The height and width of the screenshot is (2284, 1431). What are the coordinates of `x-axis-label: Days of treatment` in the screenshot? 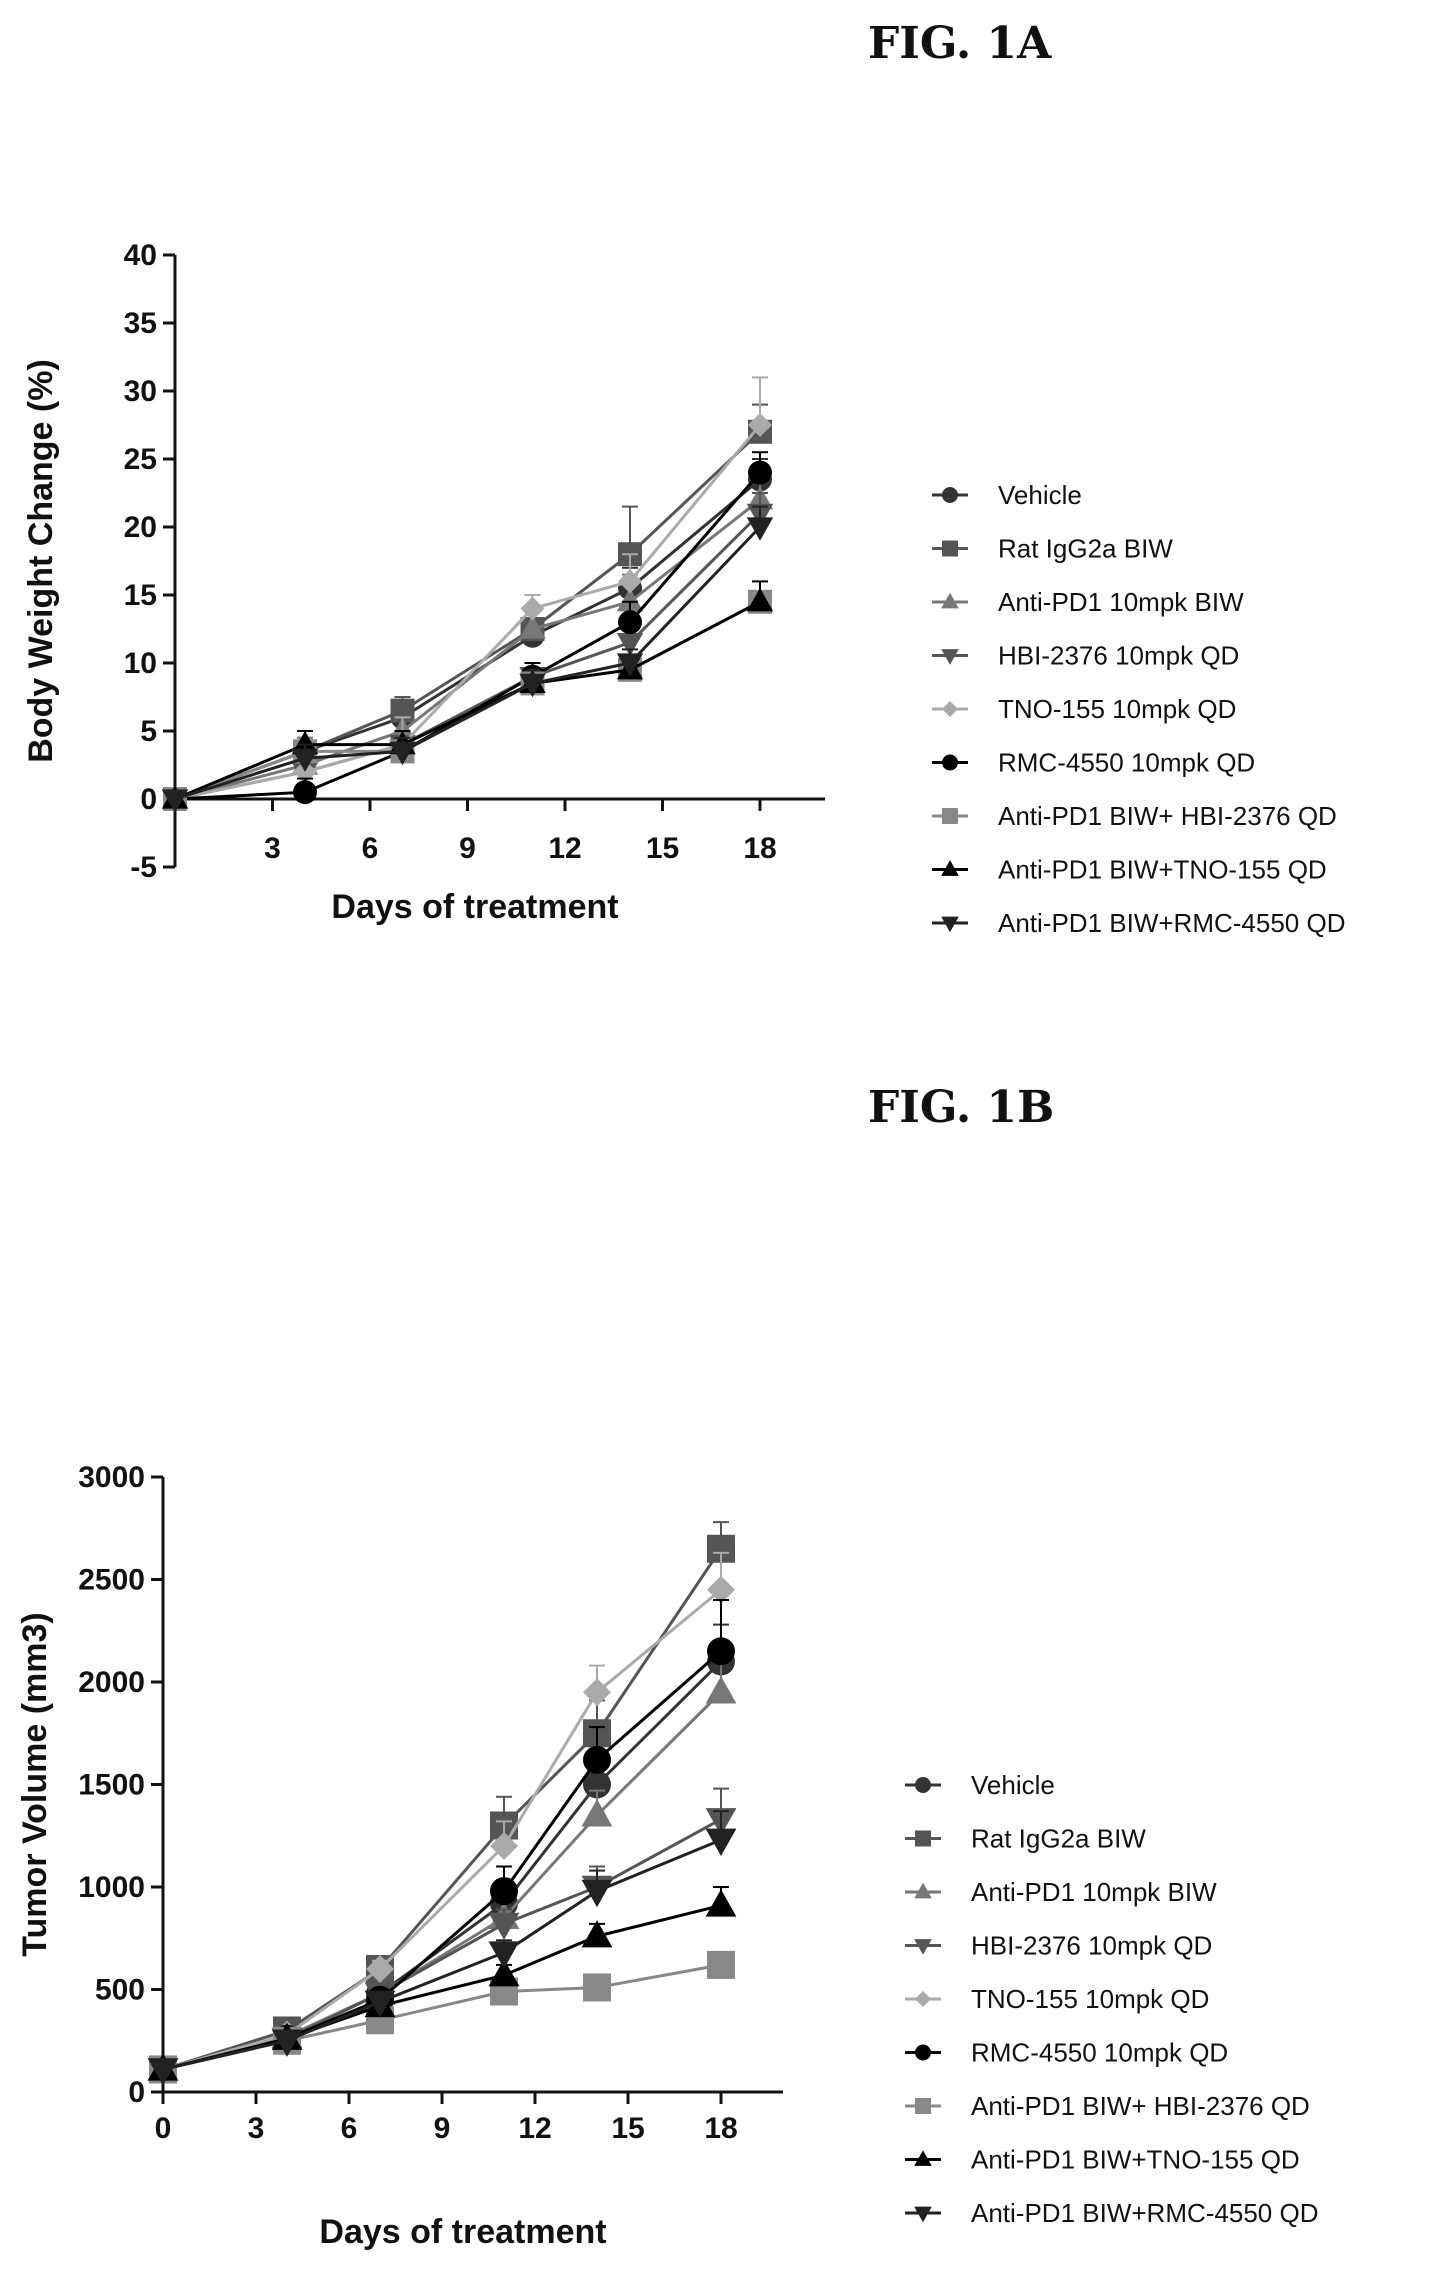 It's located at (462, 2232).